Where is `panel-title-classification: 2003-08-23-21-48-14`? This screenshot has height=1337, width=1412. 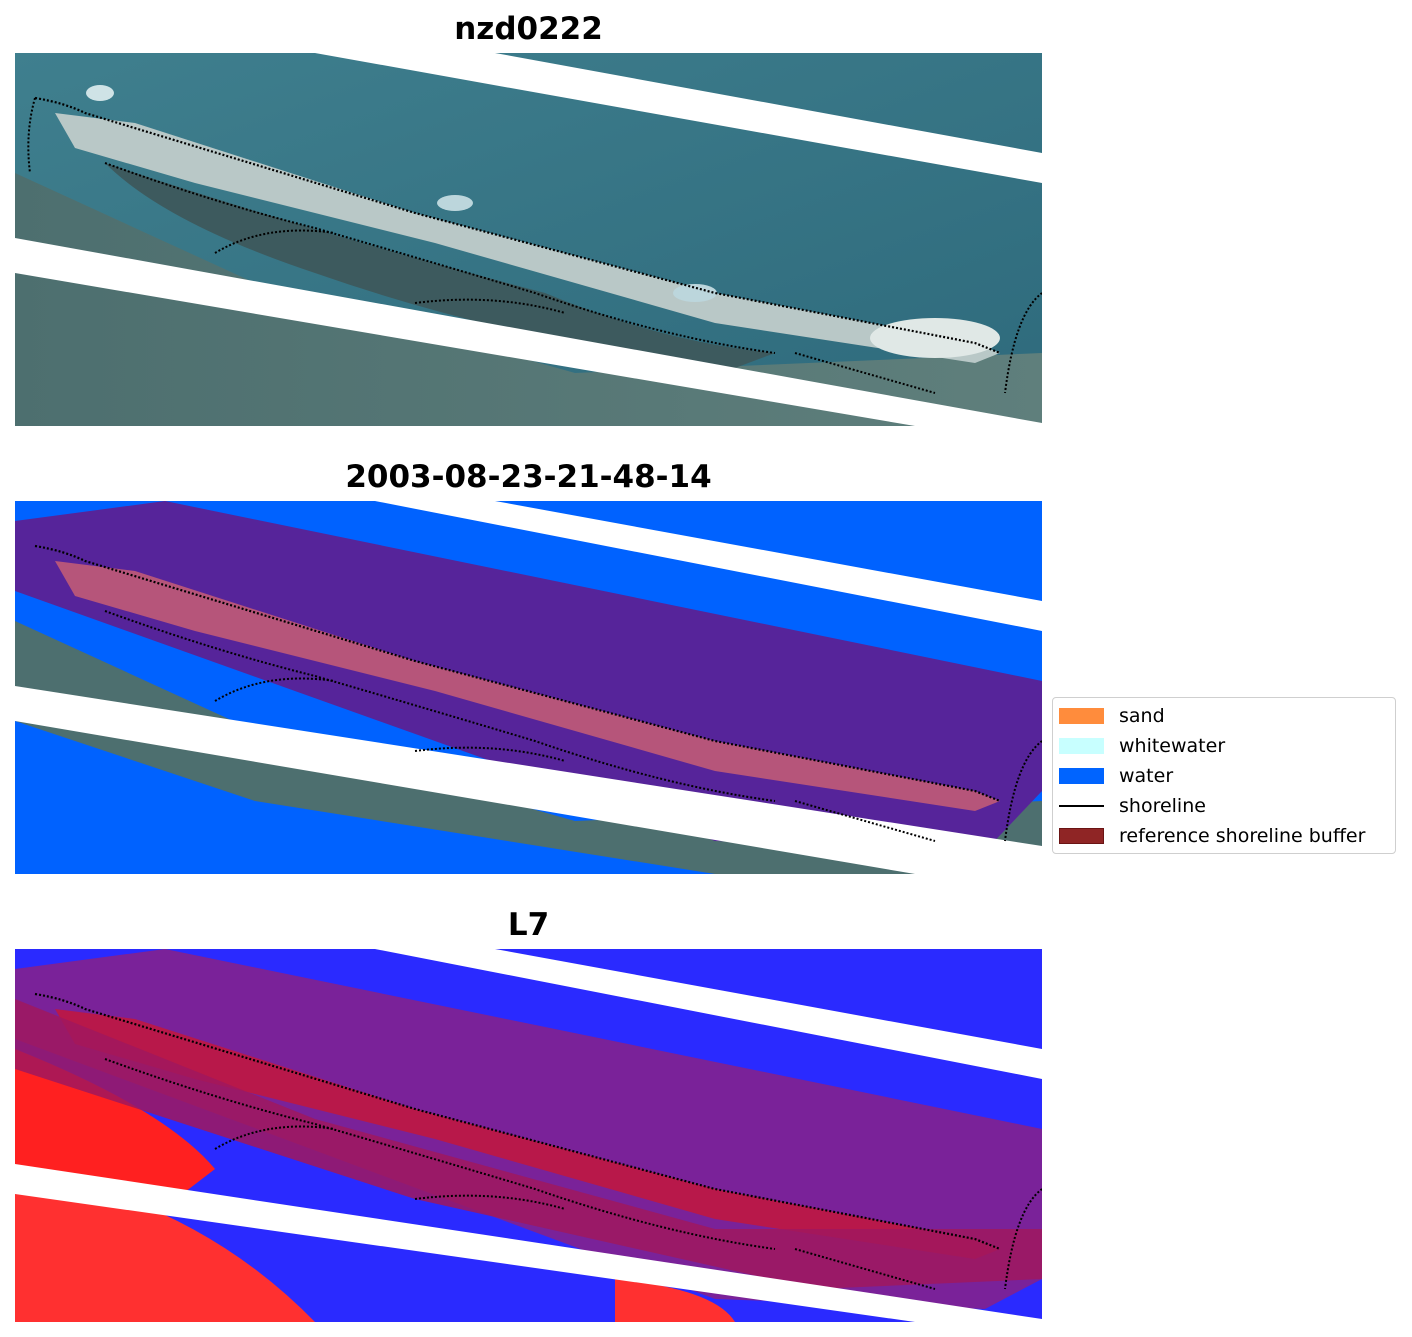
panel-title-classification: 2003-08-23-21-48-14 is located at coordinates (528, 477).